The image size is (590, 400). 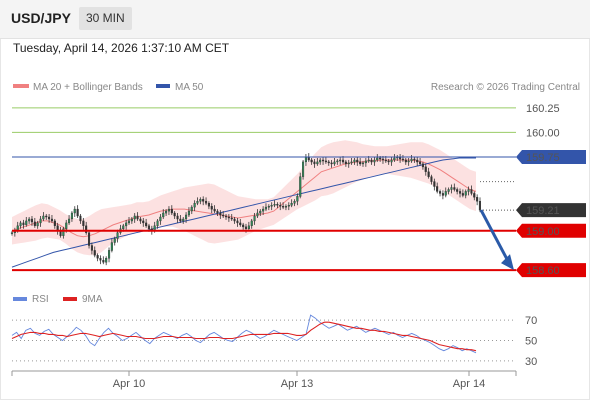 I want to click on rsi-line, so click(x=244, y=334).